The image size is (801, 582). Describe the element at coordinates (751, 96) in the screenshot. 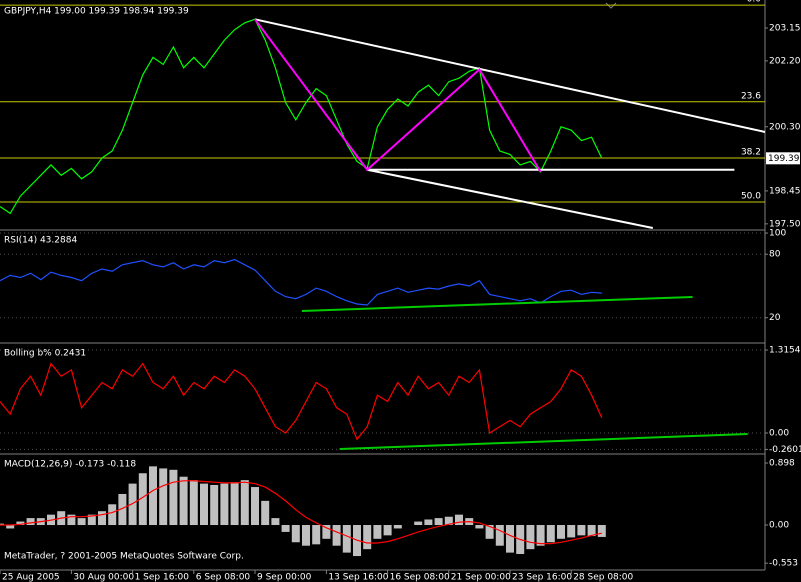

I see `fib-label: 23.6` at that location.